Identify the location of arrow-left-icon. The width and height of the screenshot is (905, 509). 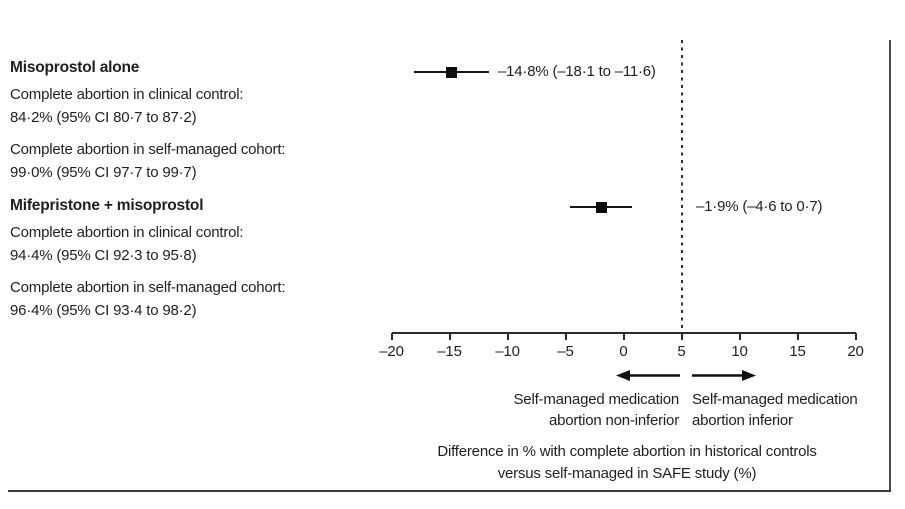
(648, 375).